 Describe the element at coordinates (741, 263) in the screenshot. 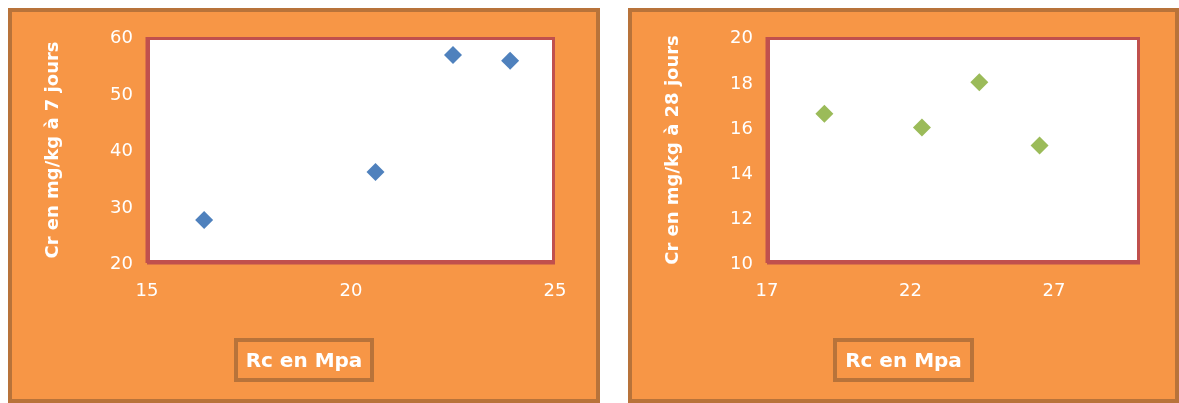

I see `y-tick-label: 10` at that location.